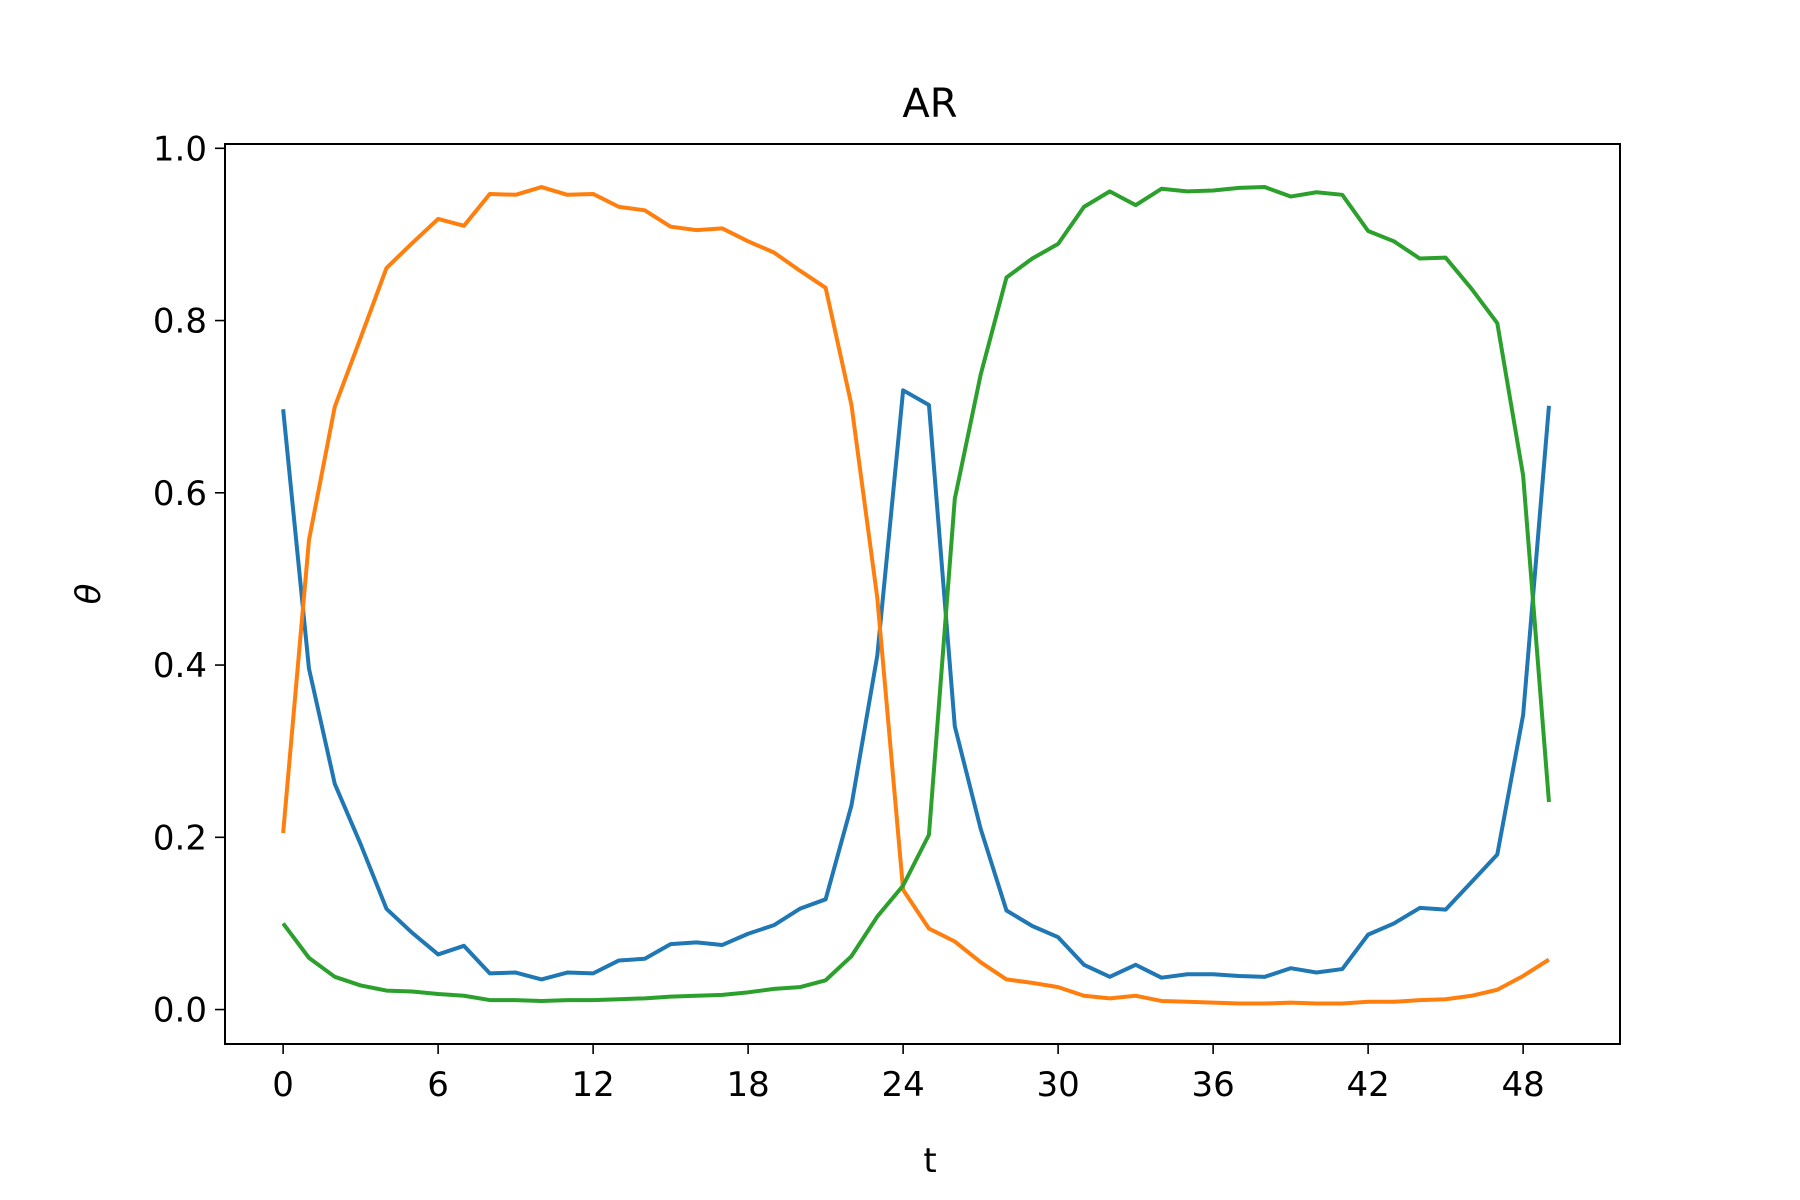  What do you see at coordinates (929, 1161) in the screenshot?
I see `x-axis-label: t` at bounding box center [929, 1161].